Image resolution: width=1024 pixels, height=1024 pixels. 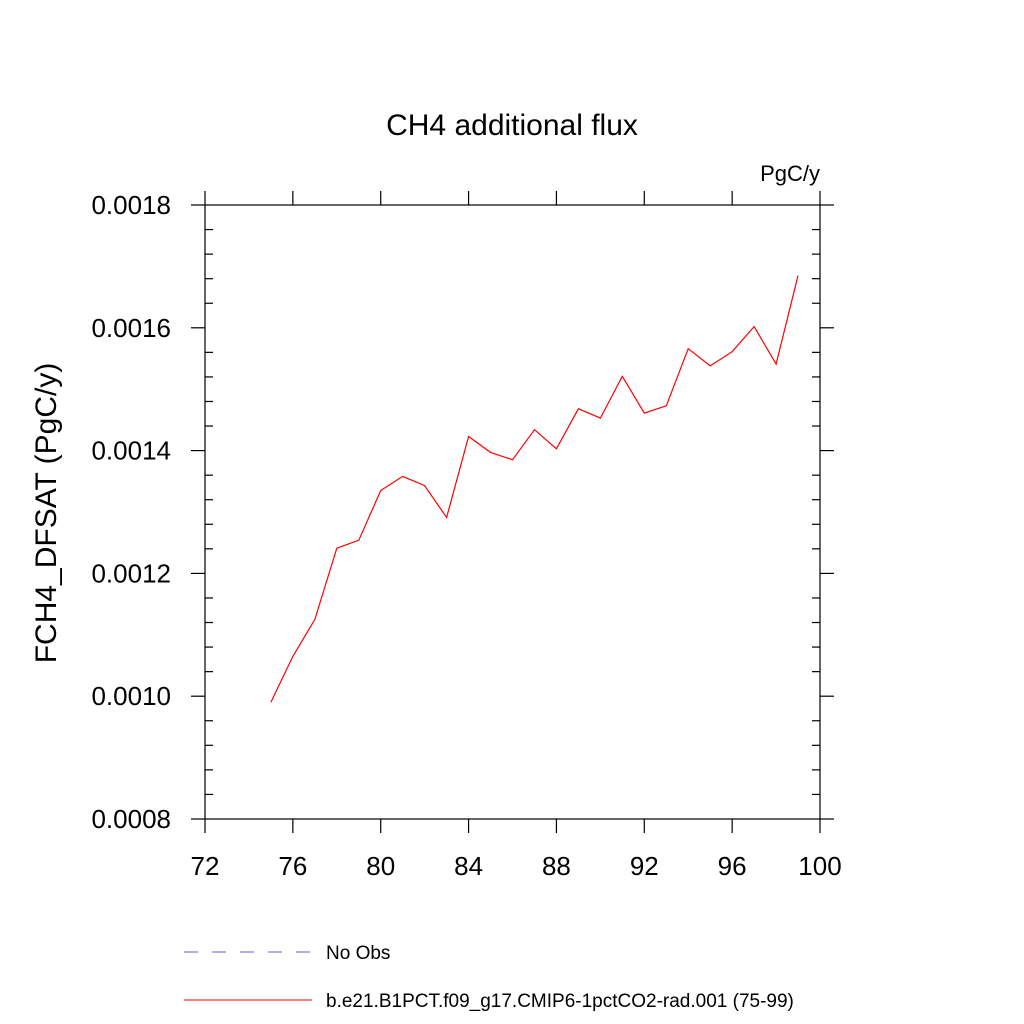 I want to click on x-tick-label: 96, so click(x=732, y=866).